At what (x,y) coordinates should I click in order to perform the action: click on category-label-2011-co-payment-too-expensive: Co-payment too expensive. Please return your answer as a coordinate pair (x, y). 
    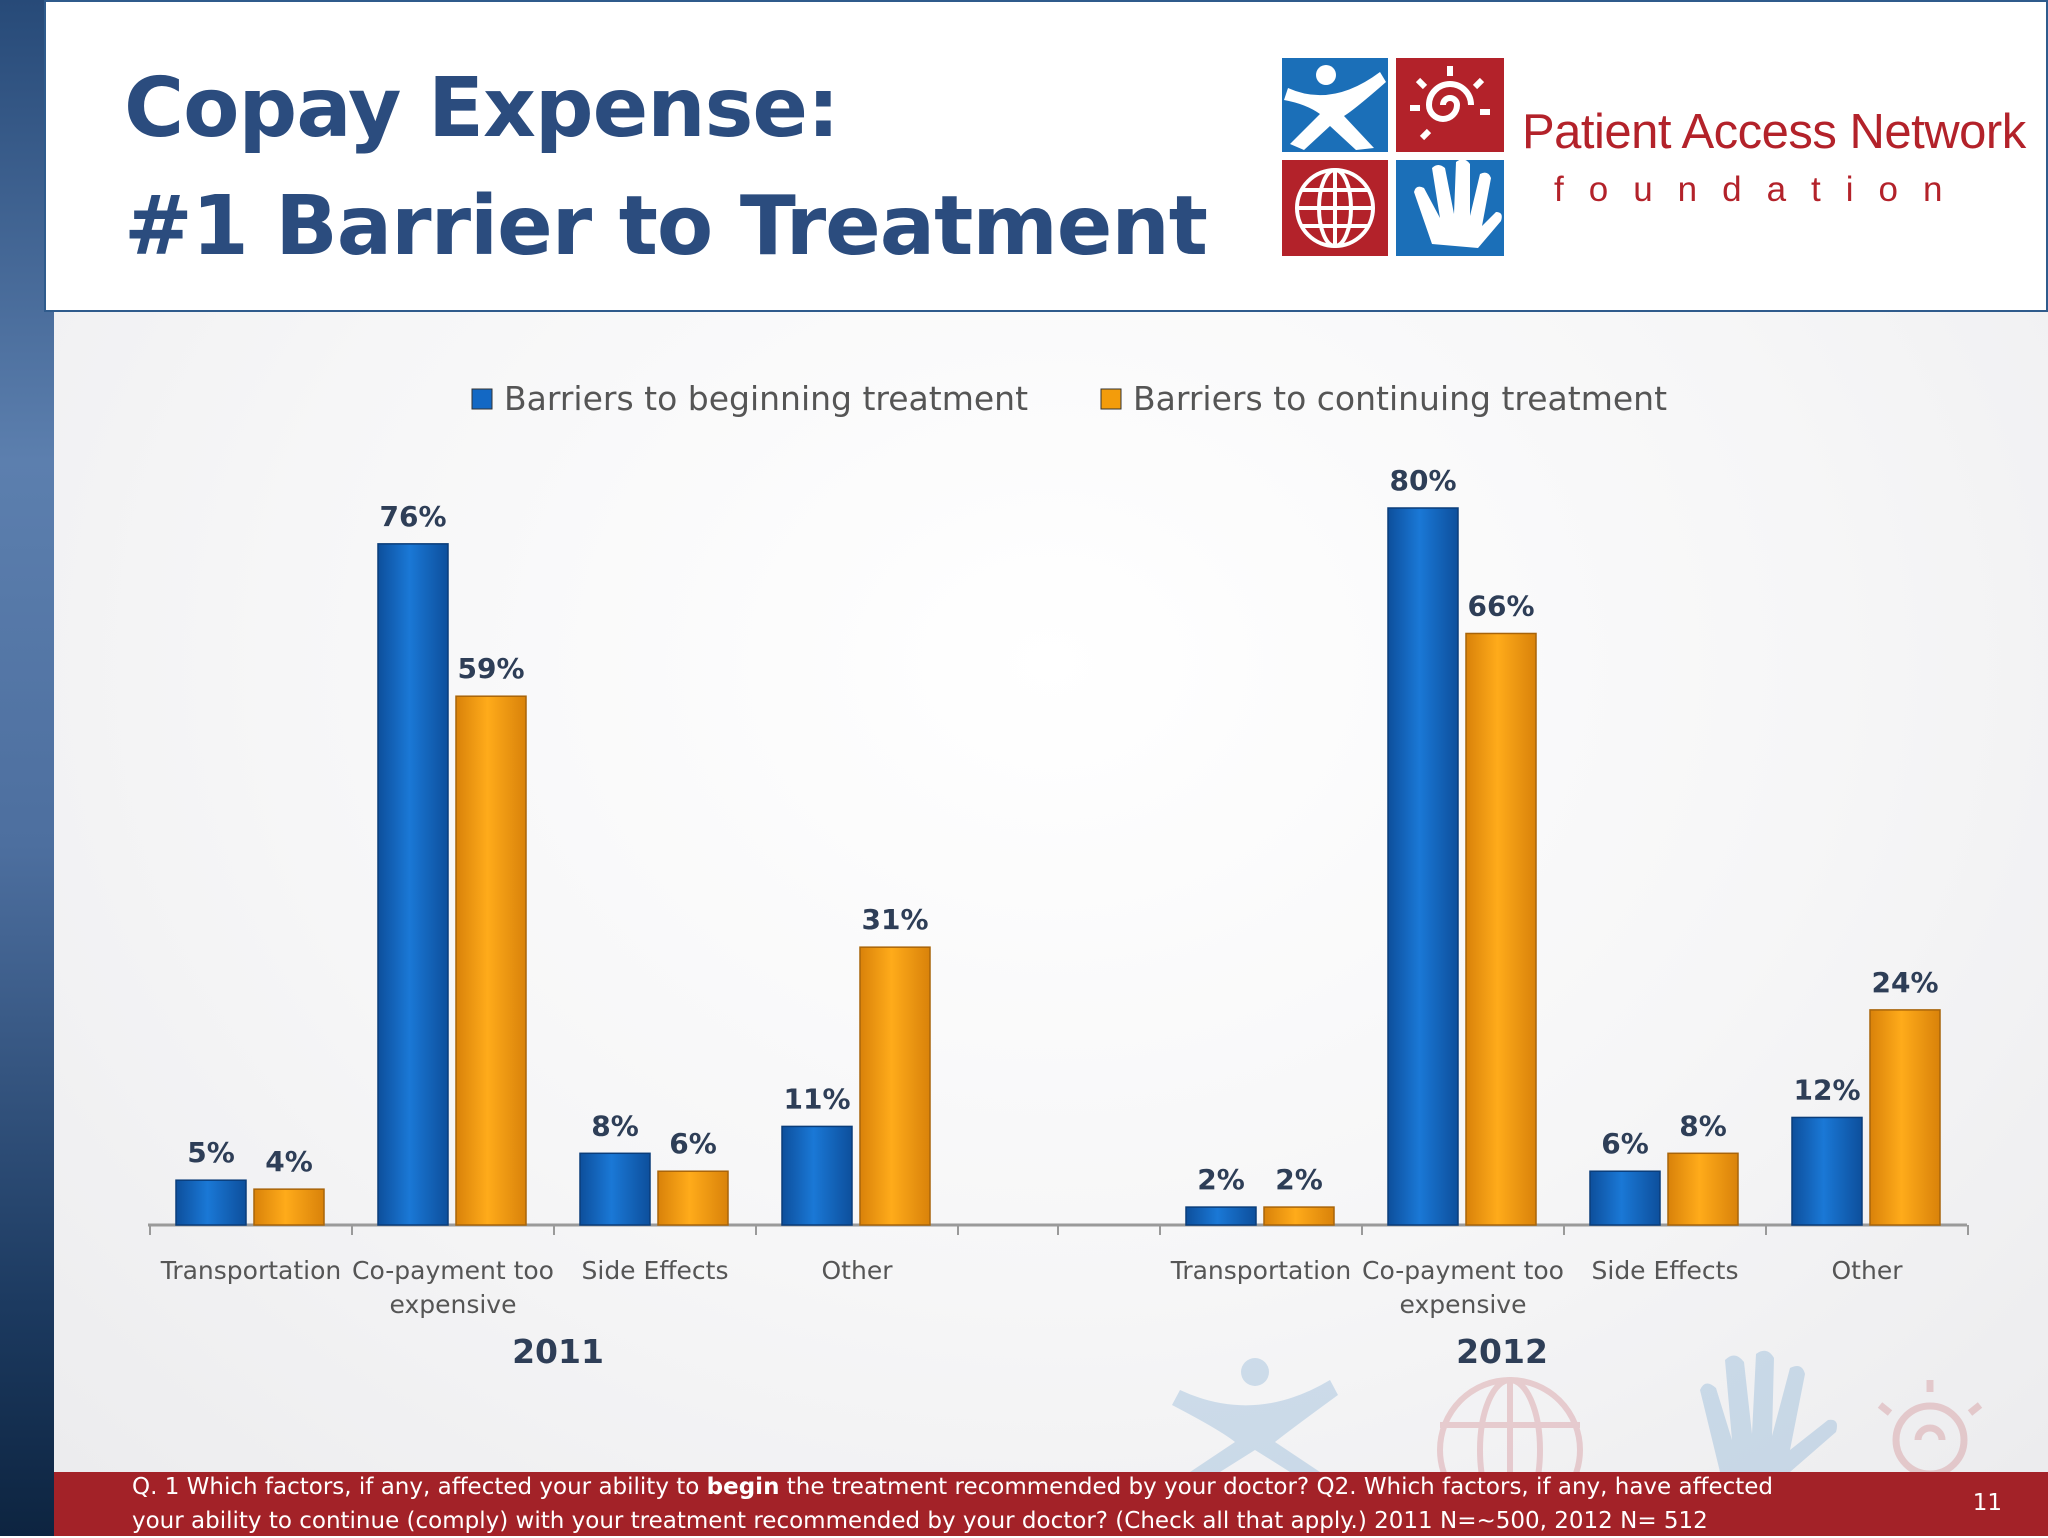
    Looking at the image, I should click on (453, 1287).